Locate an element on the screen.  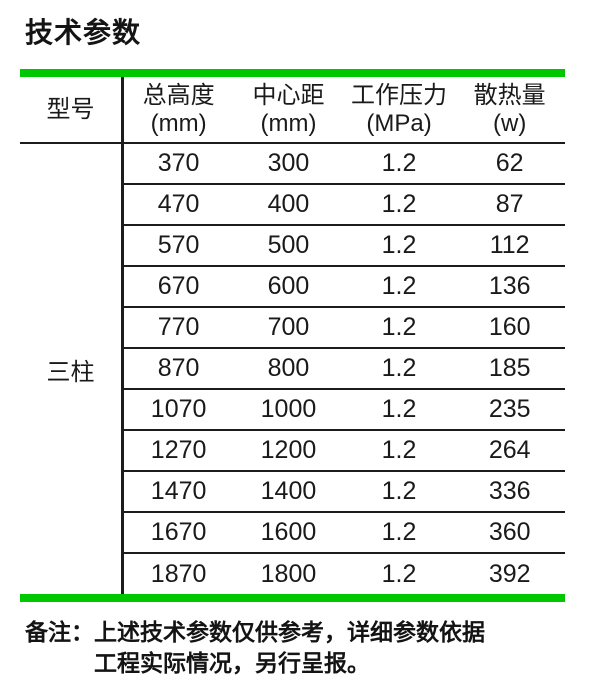
table-cell: 1670 is located at coordinates (178, 533).